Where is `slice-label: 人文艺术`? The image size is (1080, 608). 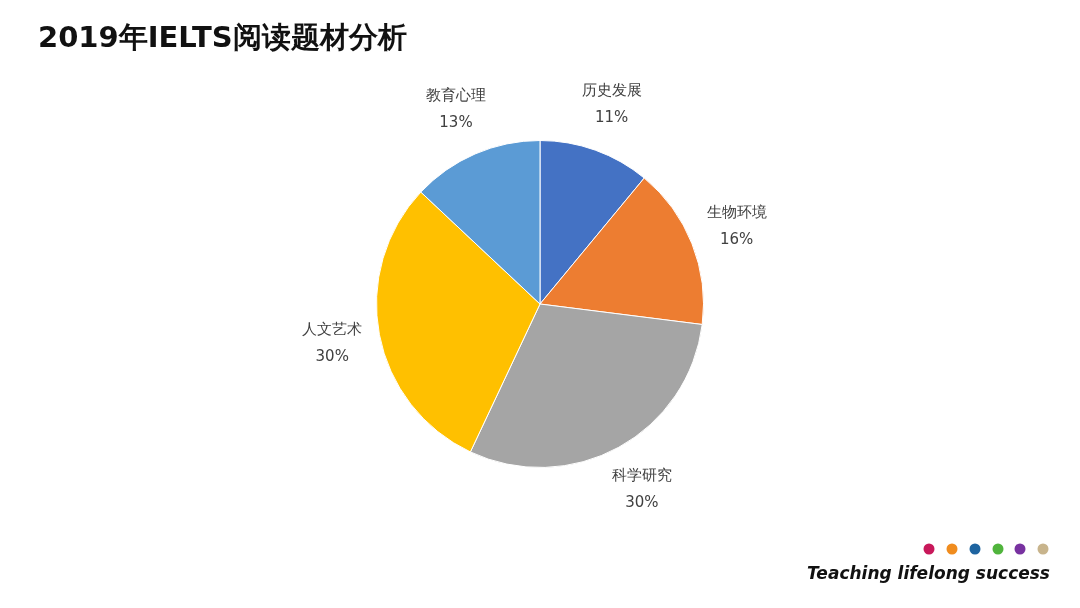 slice-label: 人文艺术 is located at coordinates (332, 329).